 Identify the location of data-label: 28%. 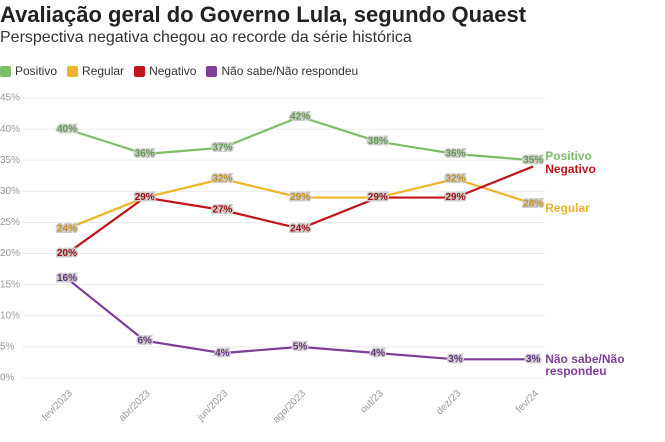
(533, 203).